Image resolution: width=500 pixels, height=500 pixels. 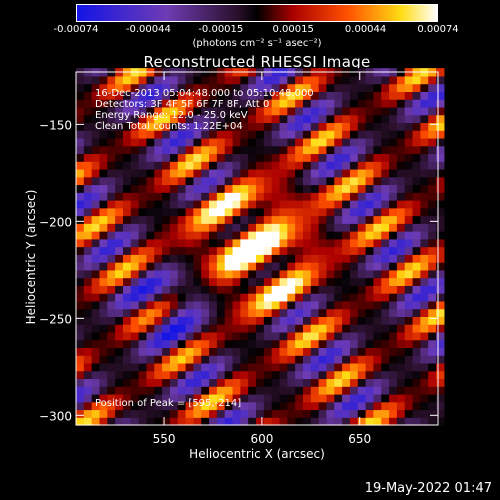 I want to click on y-tick-label: −150, so click(x=55, y=125).